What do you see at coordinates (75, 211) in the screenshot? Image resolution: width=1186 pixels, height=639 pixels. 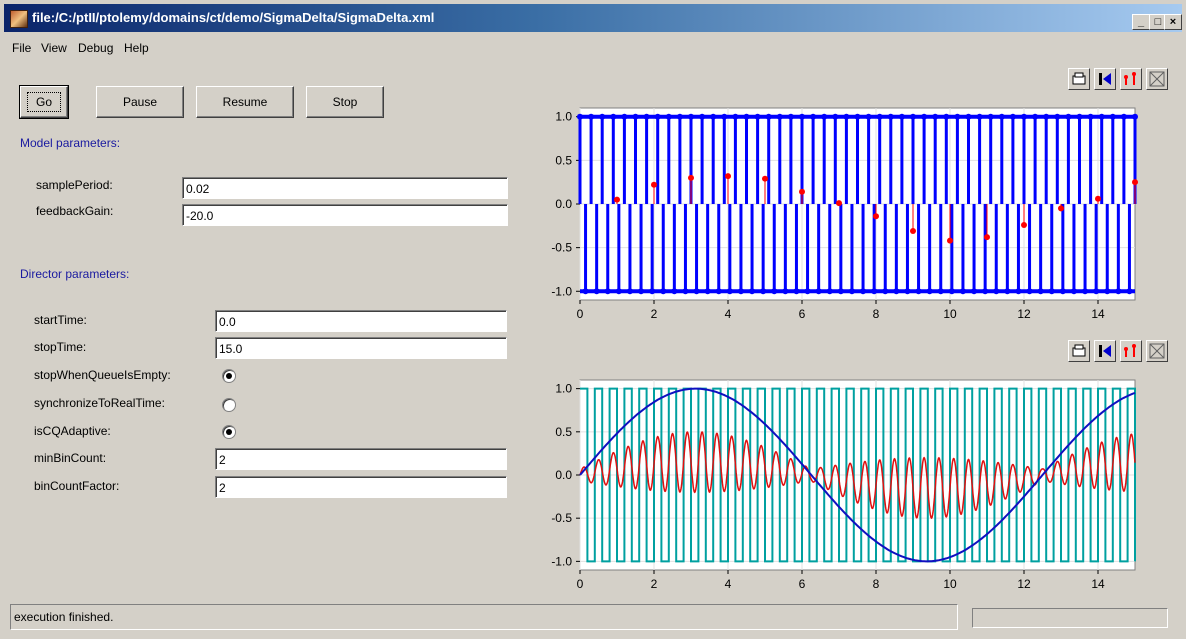 I see `feedback-gain-label: feedbackGain:` at bounding box center [75, 211].